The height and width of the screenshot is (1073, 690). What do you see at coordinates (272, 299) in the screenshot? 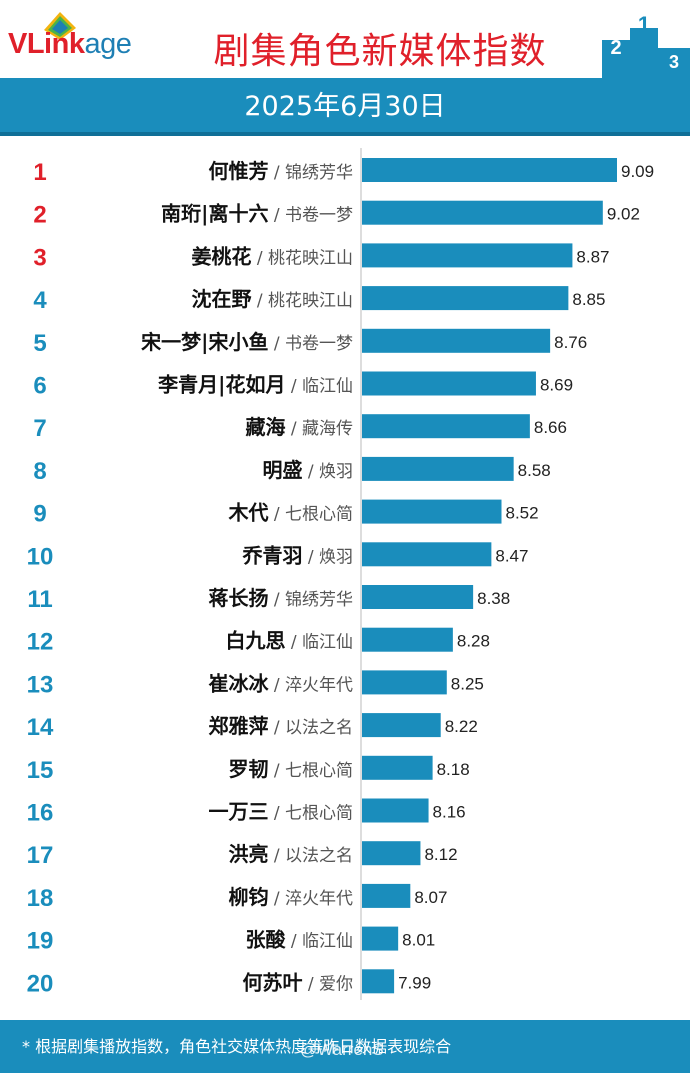
I see `category-label: 沈在野 / 桃花映江山` at bounding box center [272, 299].